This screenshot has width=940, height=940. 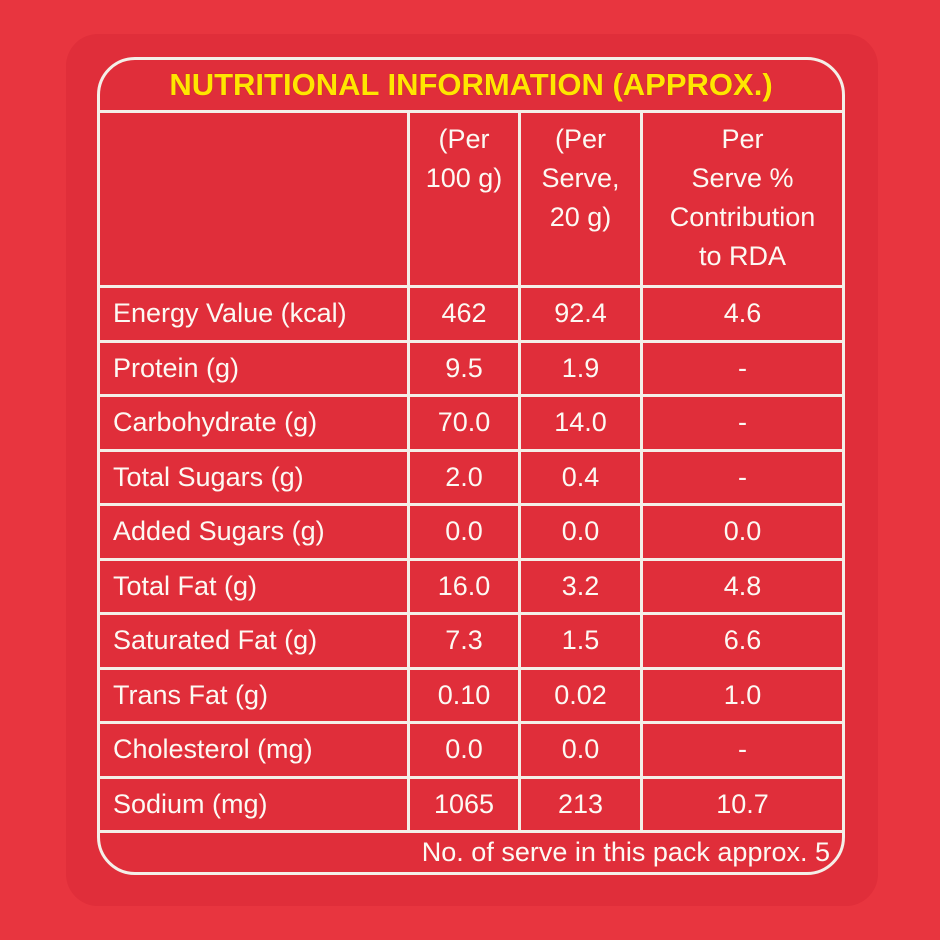 I want to click on value-rda: 4.8, so click(x=741, y=586).